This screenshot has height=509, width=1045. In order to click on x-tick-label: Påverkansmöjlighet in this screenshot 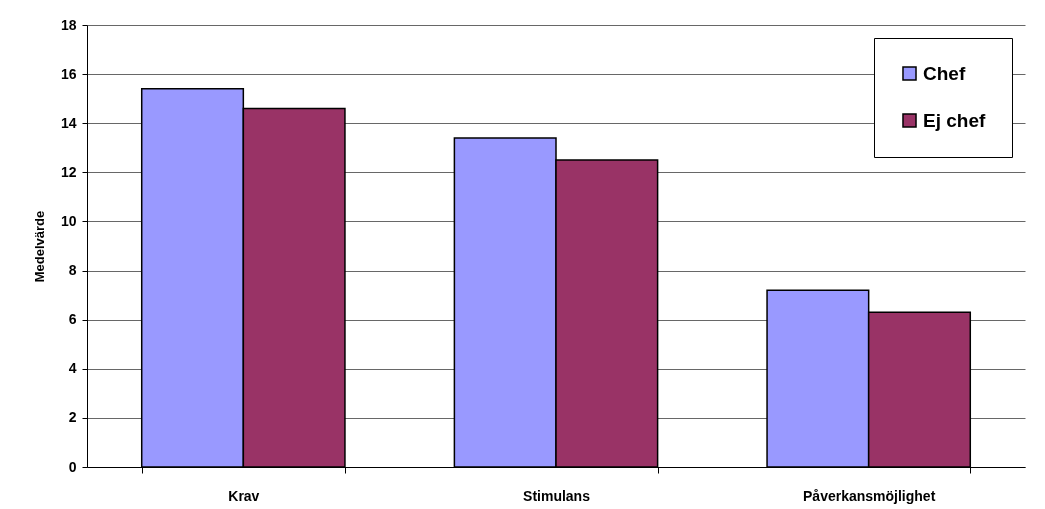, I will do `click(869, 495)`.